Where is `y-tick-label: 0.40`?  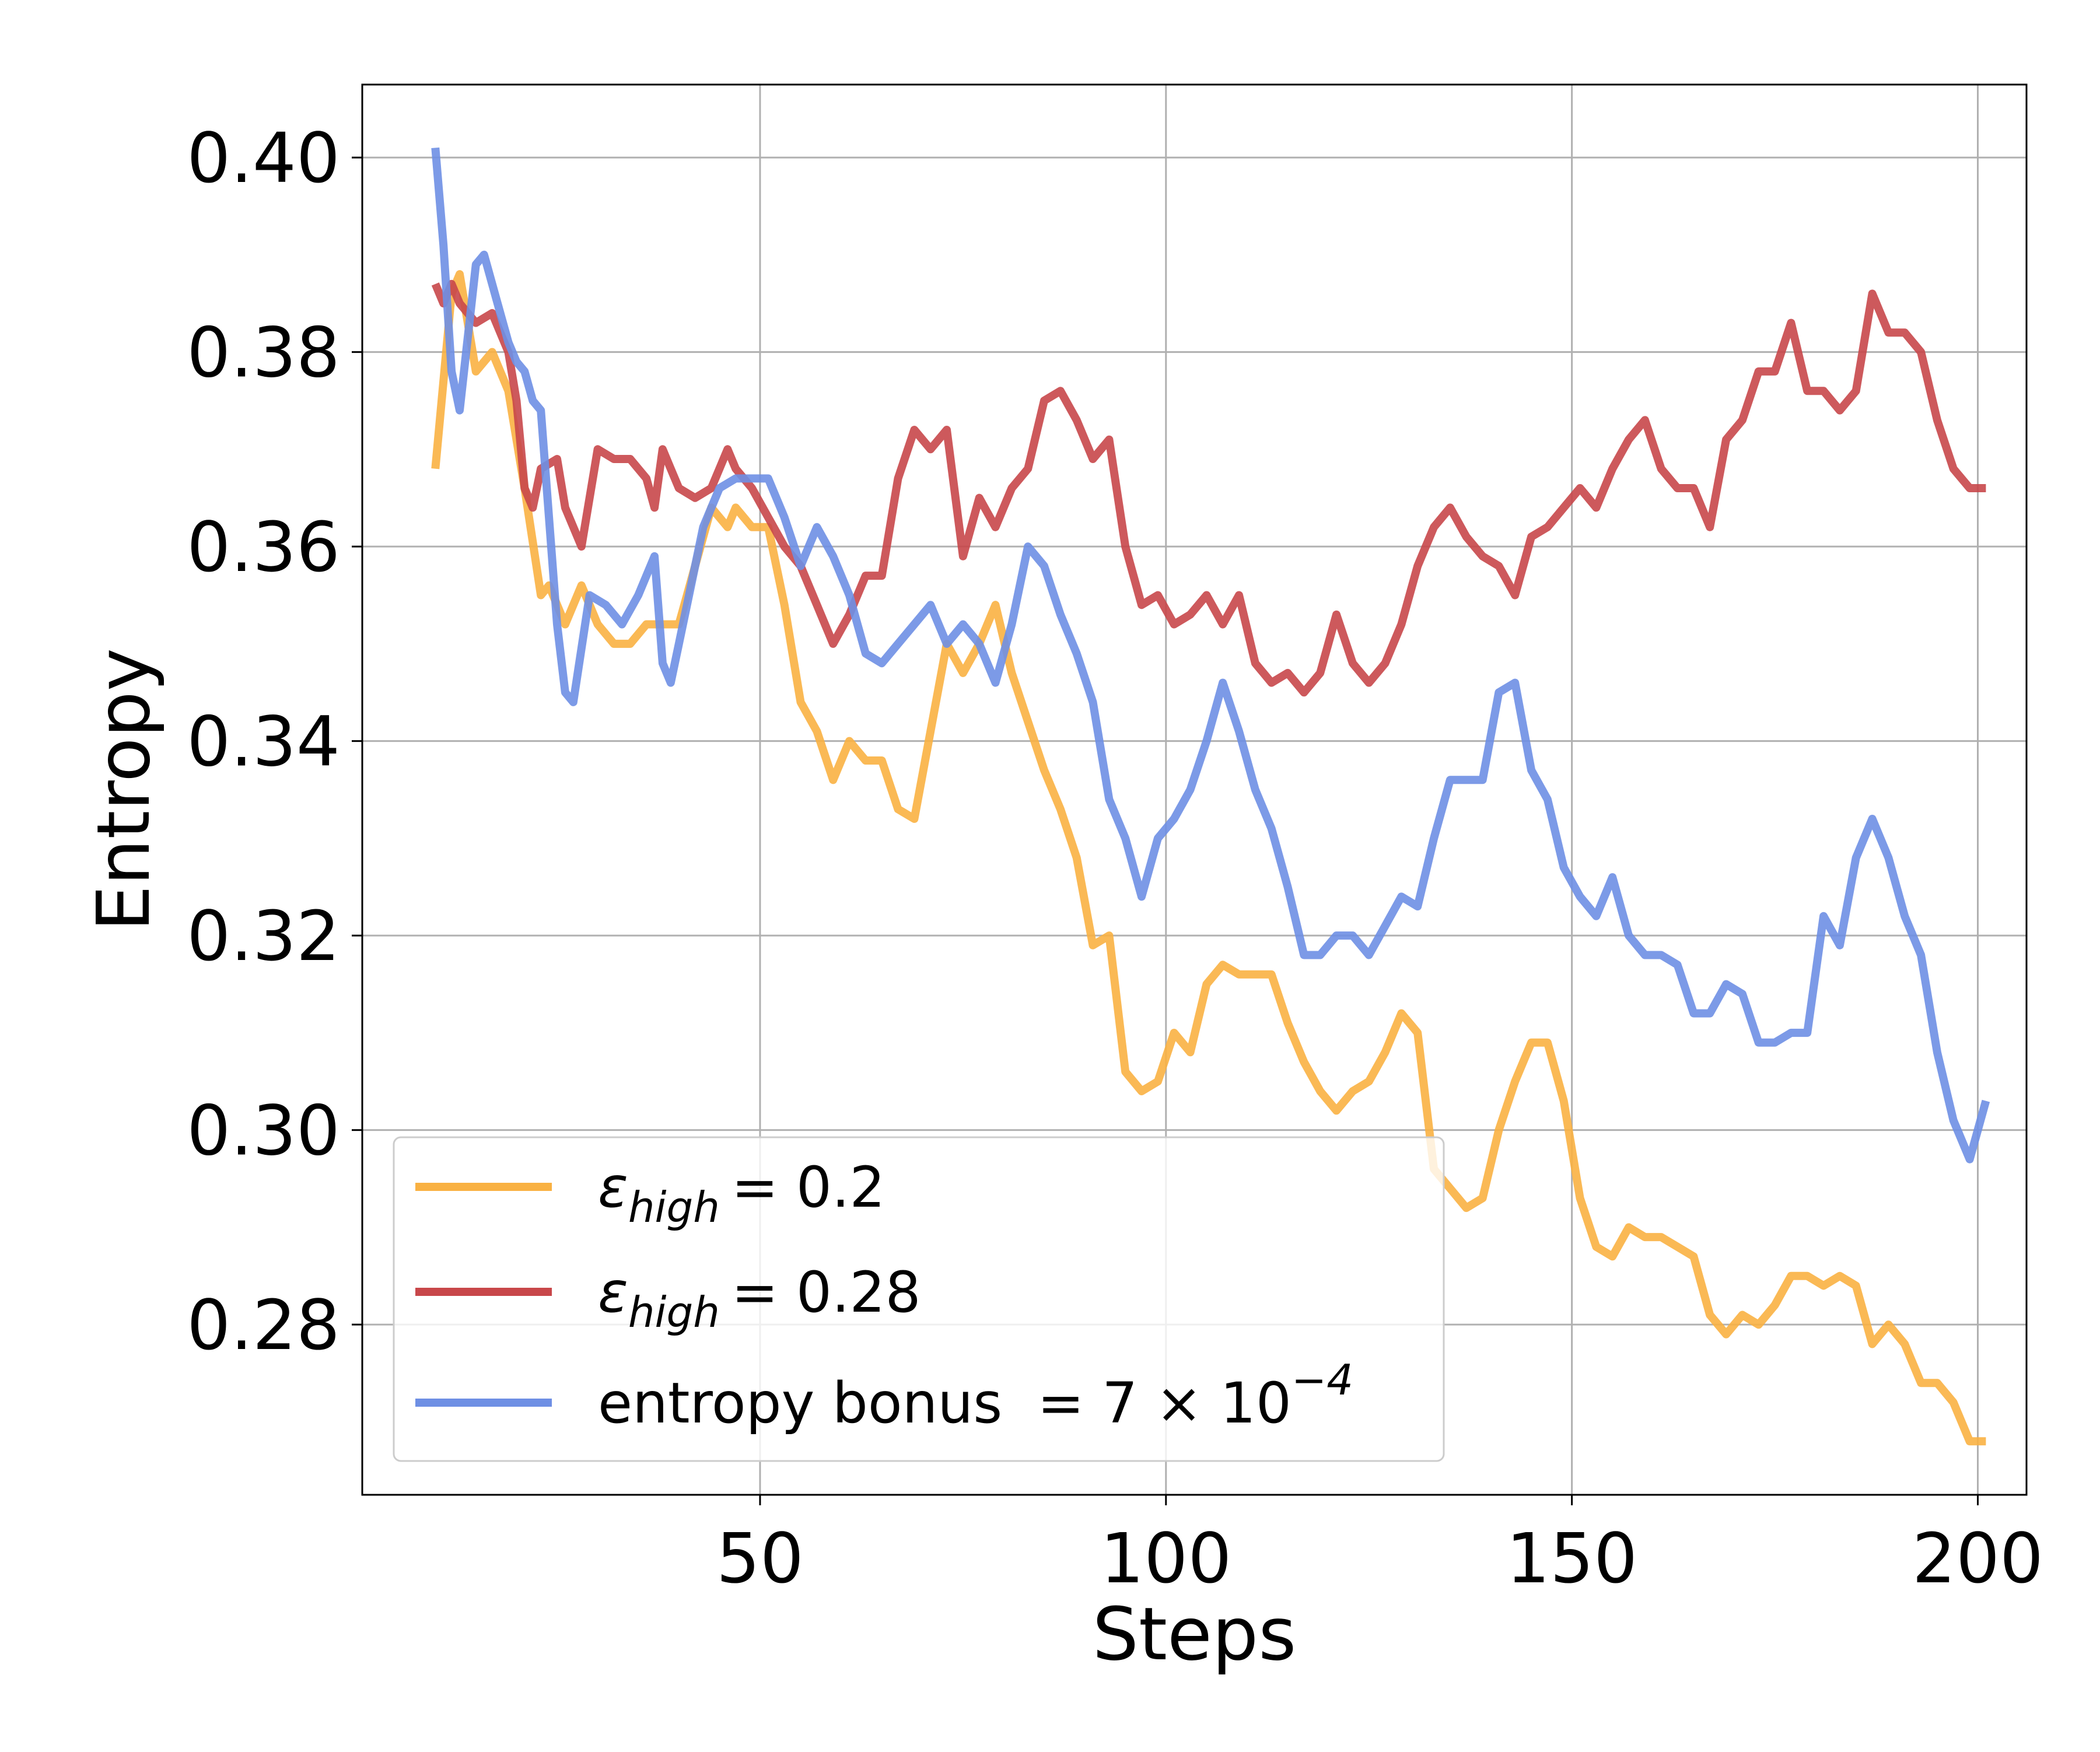 y-tick-label: 0.40 is located at coordinates (263, 158).